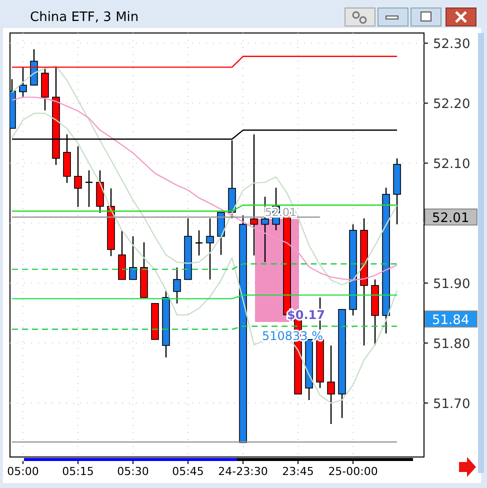  Describe the element at coordinates (451, 218) in the screenshot. I see `text: 52.01` at that location.